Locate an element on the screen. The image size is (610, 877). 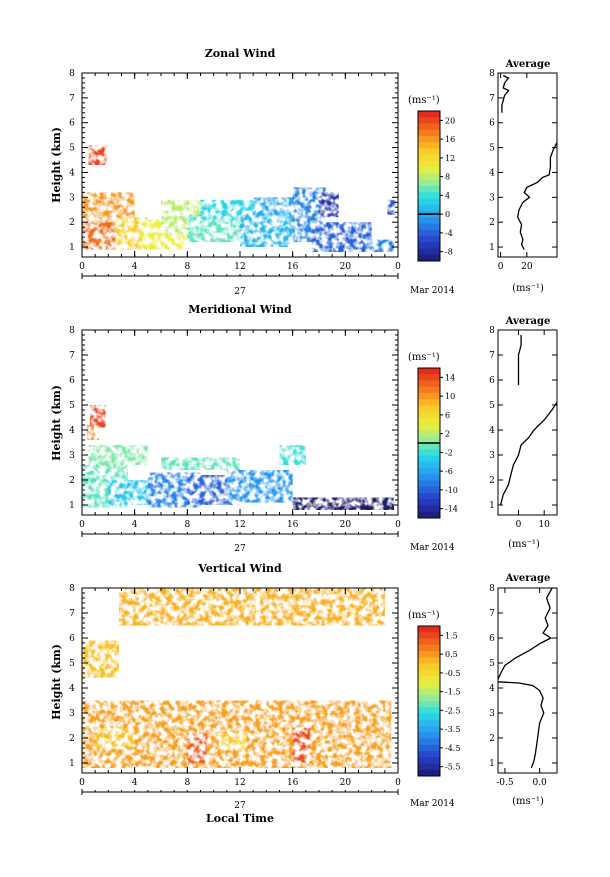
x-tick-label: 4 is located at coordinates (135, 267).